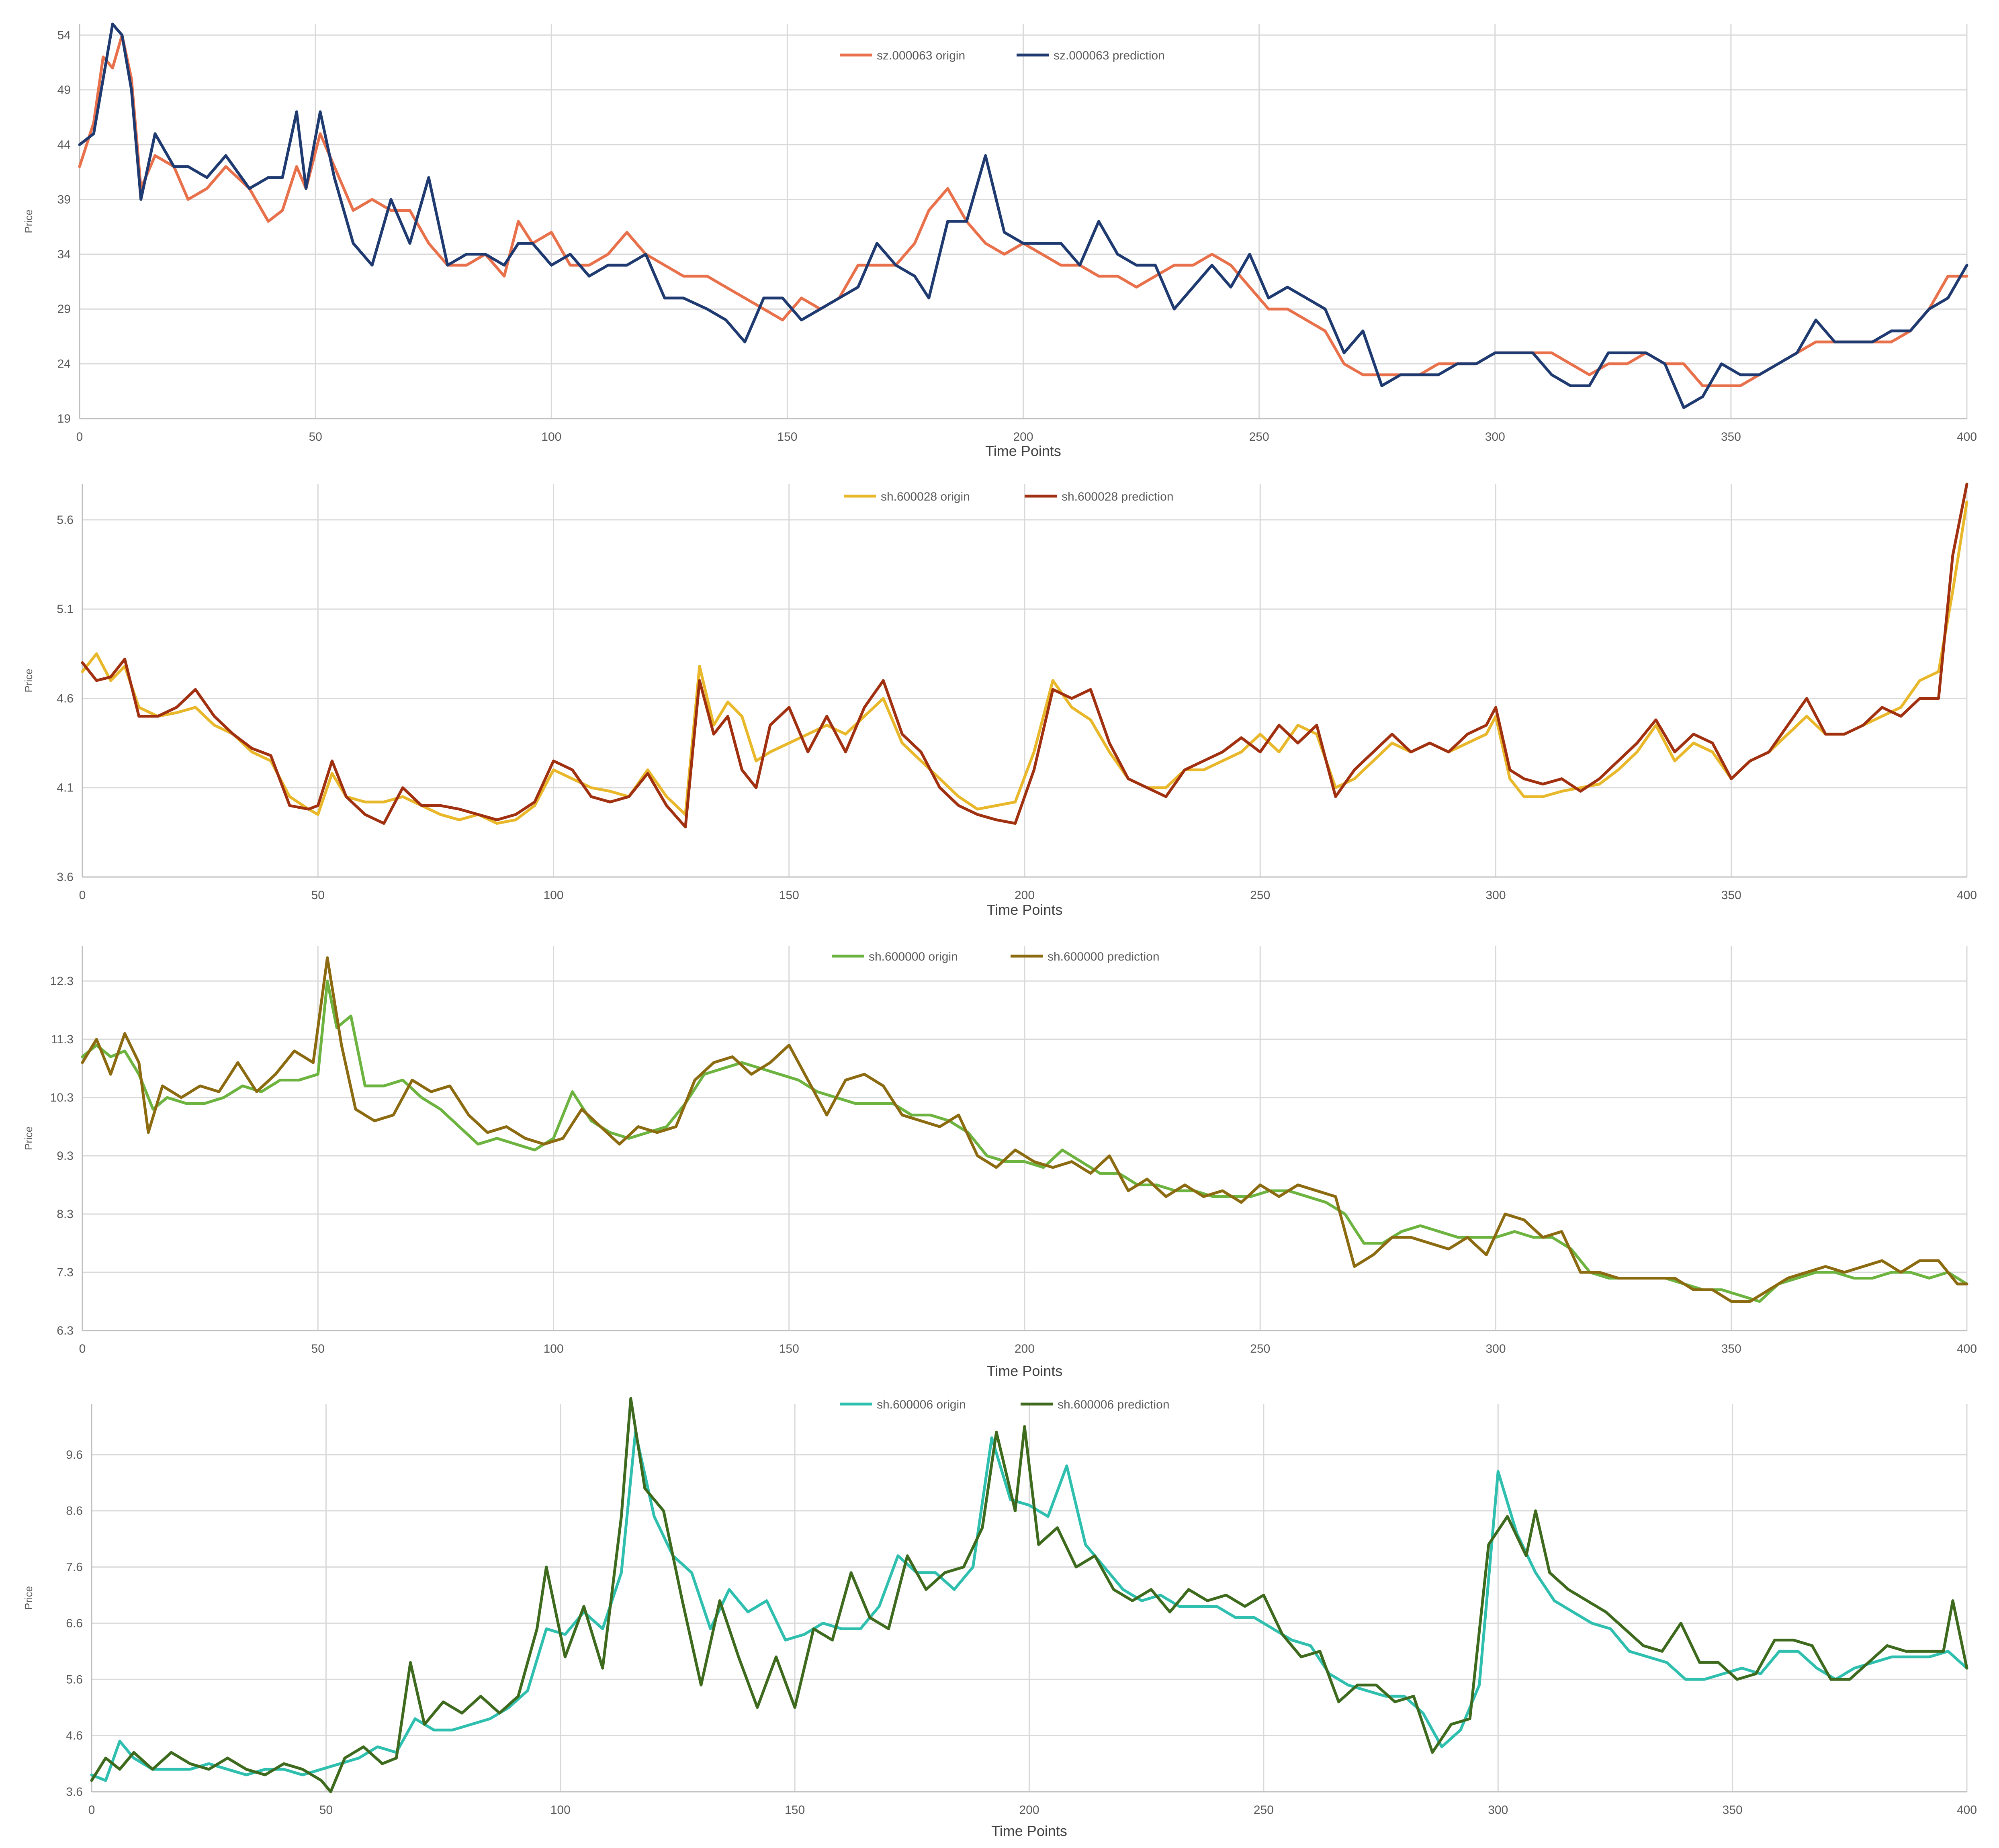 Image resolution: width=1999 pixels, height=1848 pixels. Describe the element at coordinates (1114, 1405) in the screenshot. I see `legend-entry: sh.600006 prediction` at that location.